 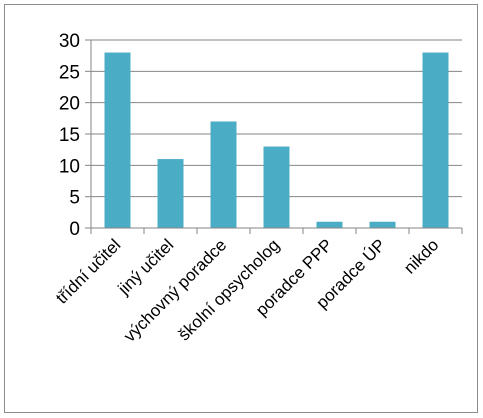 What do you see at coordinates (74, 198) in the screenshot?
I see `y-tick-label: 5` at bounding box center [74, 198].